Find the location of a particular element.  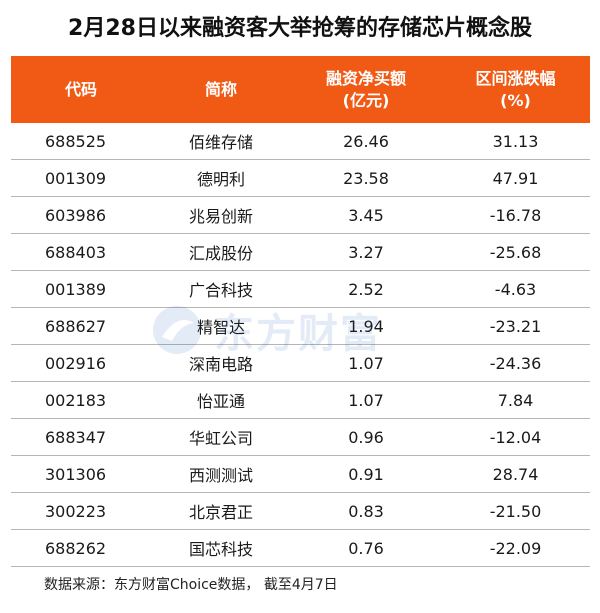

table-row: 688403 汇成股份 3.27 -25.68 is located at coordinates (300, 252).